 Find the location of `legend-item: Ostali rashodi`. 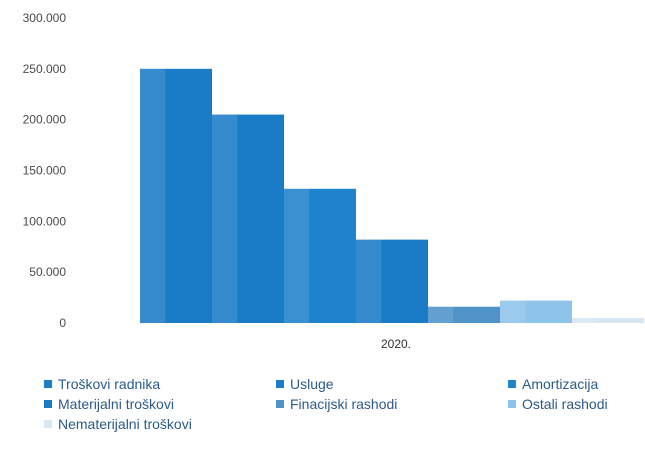

legend-item: Ostali rashodi is located at coordinates (576, 404).